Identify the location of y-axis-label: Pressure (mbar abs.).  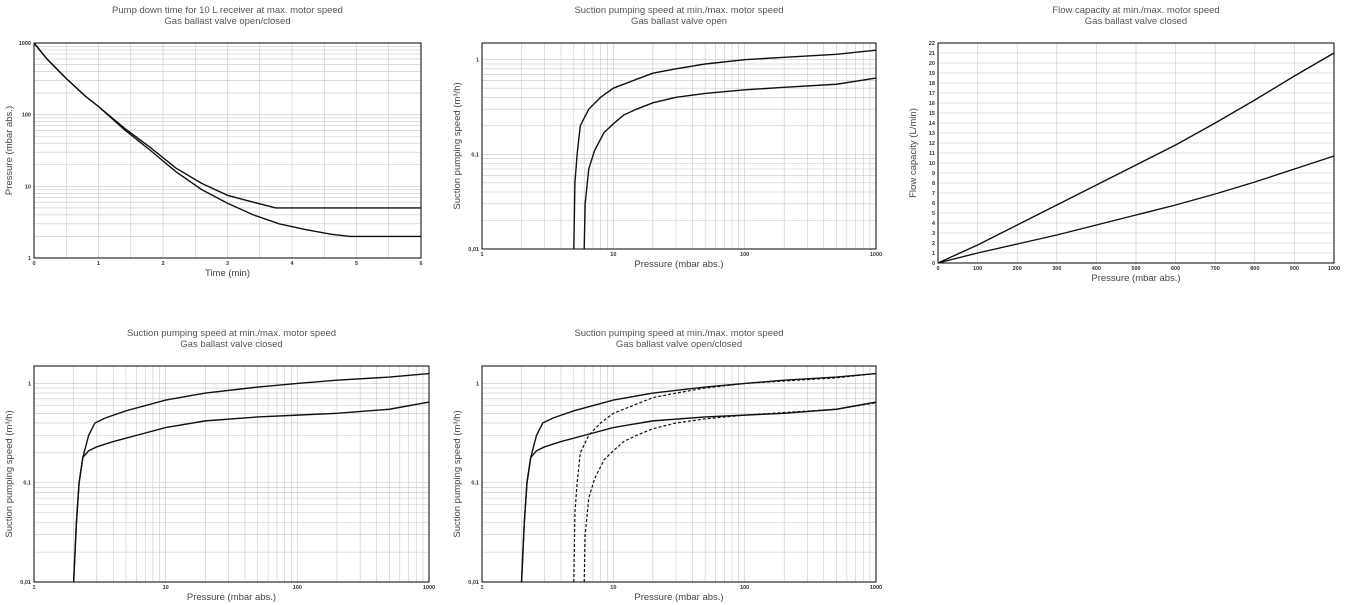
(9, 150).